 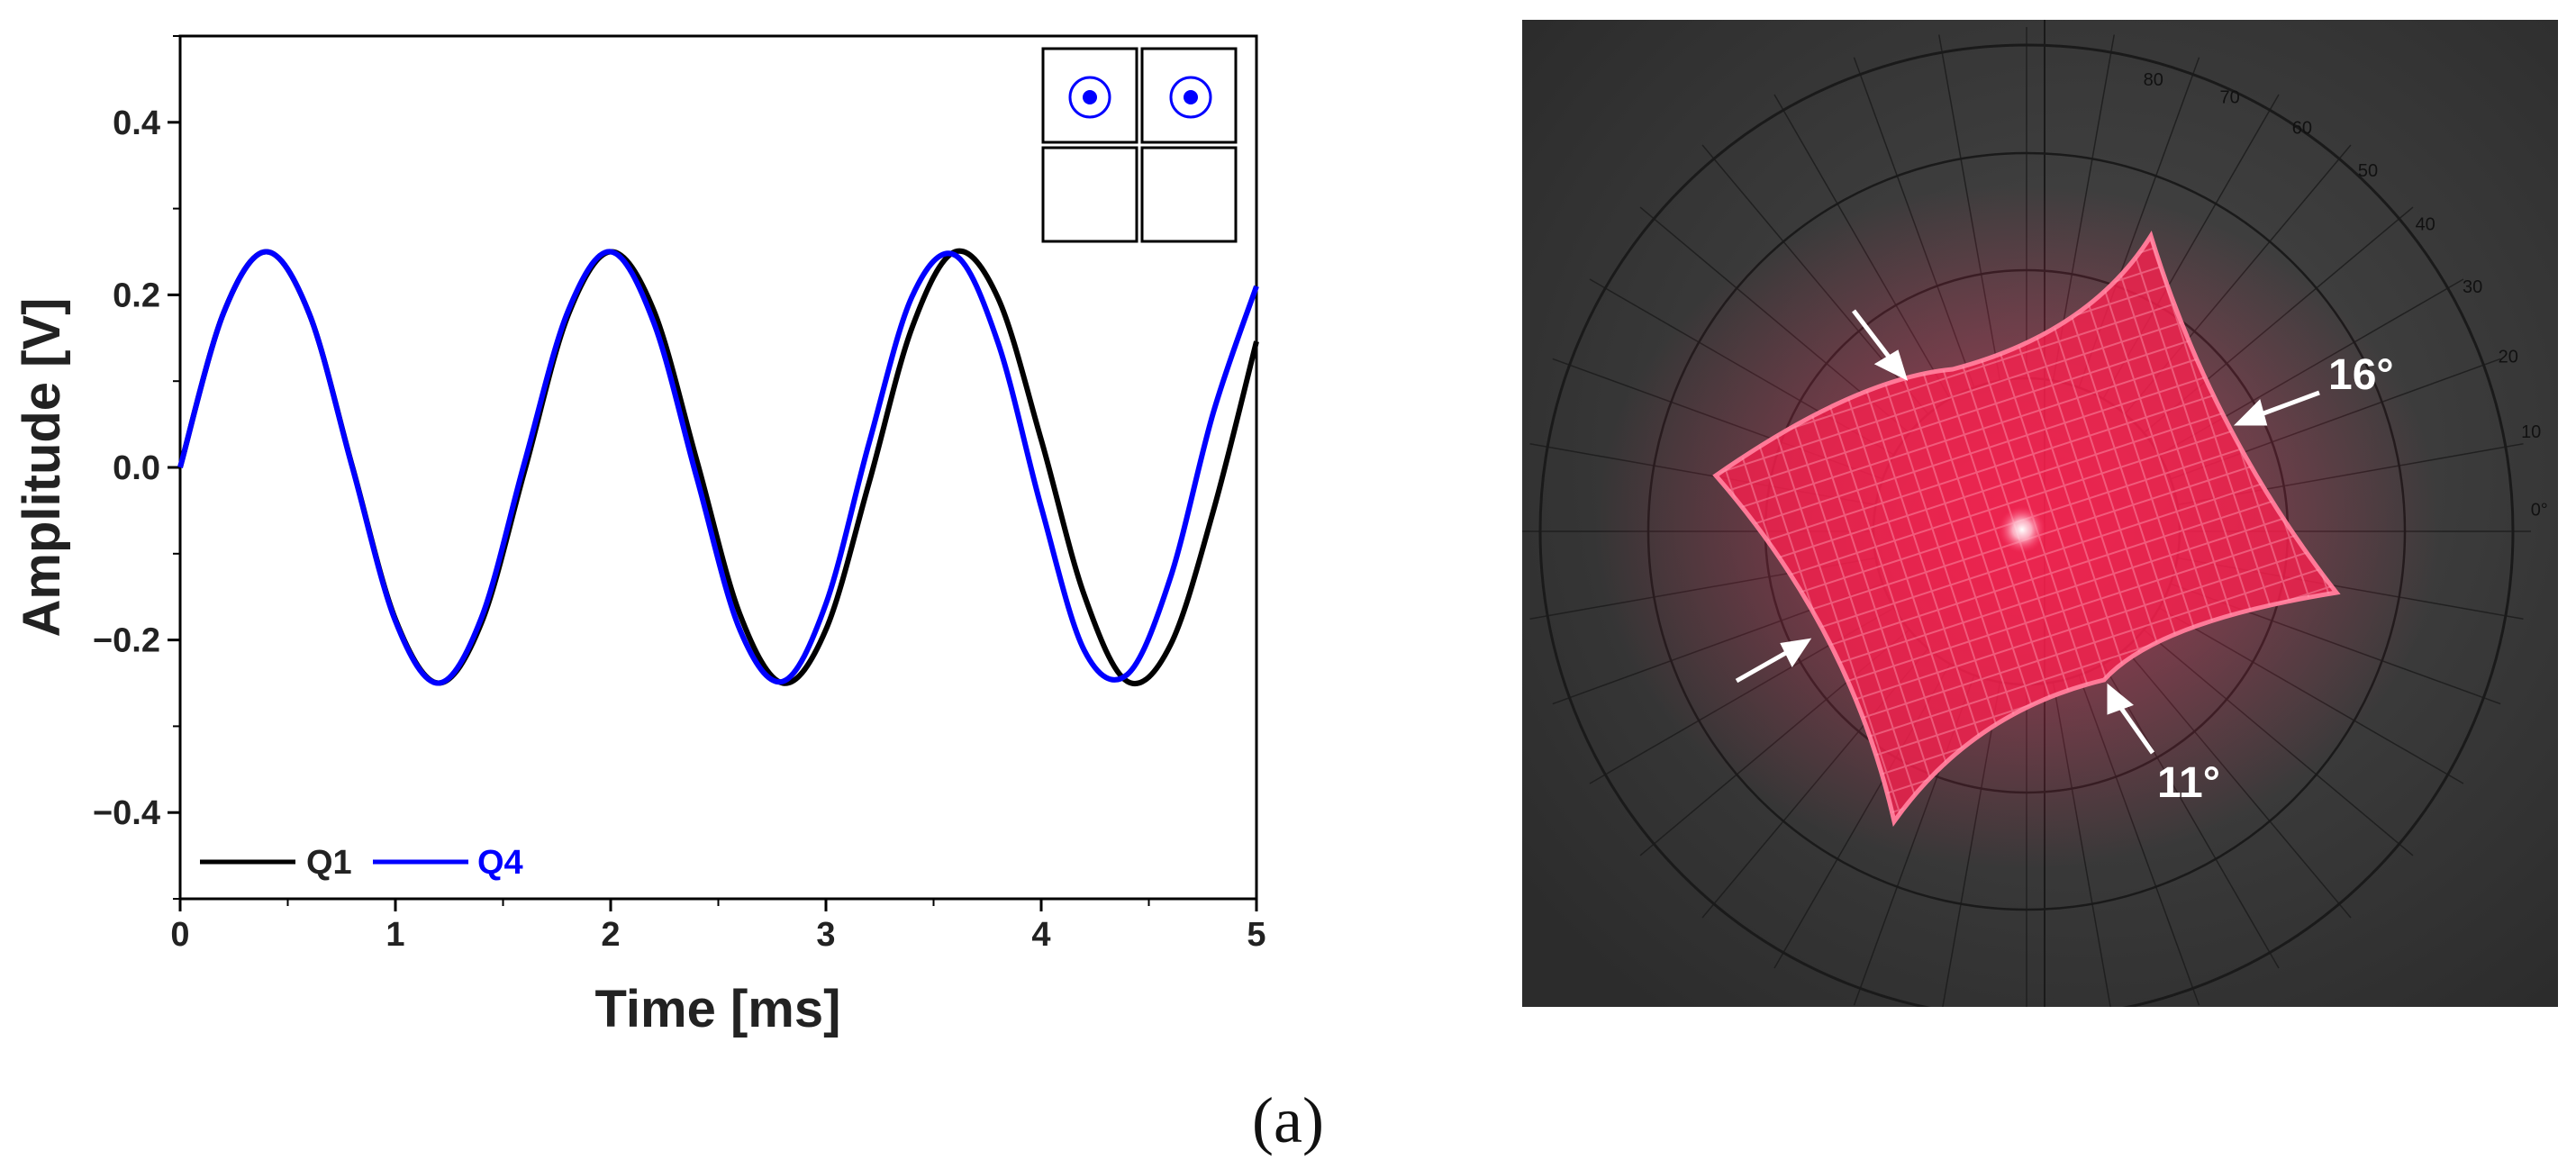 I want to click on x-tick-label: 4, so click(x=1040, y=935).